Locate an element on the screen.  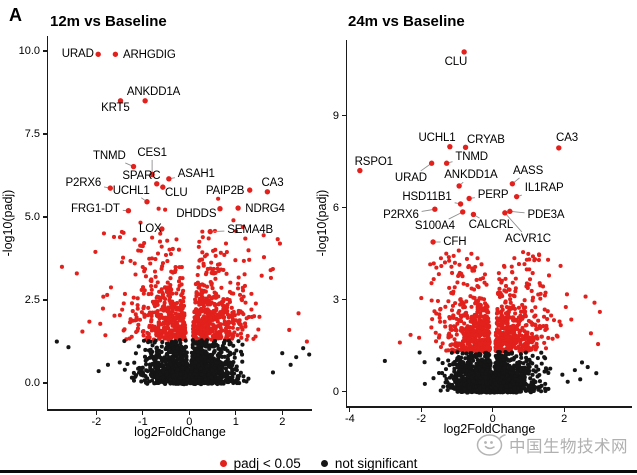
legend-item-significant: padj < 0.05 is located at coordinates (260, 463).